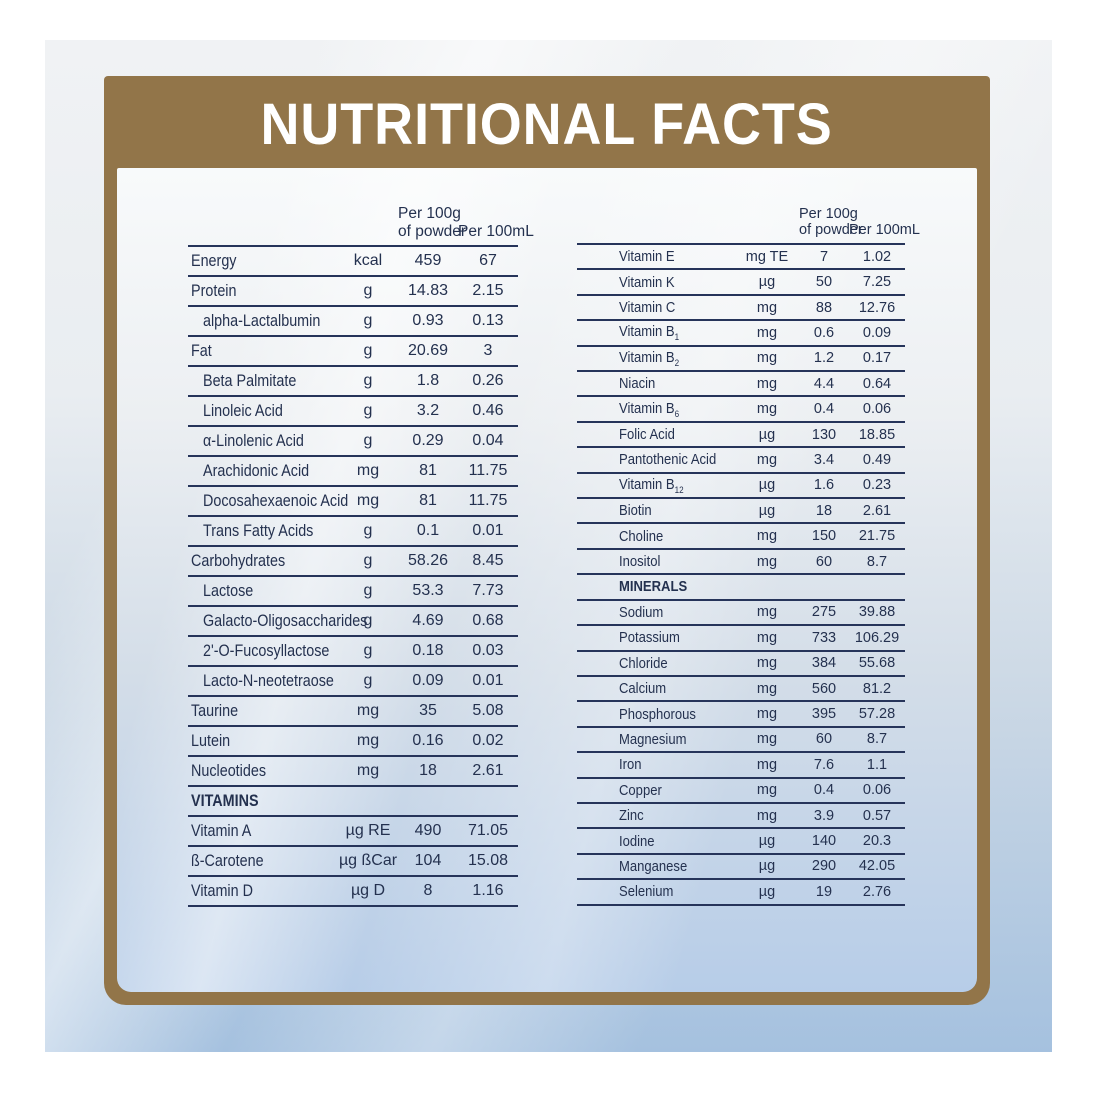  I want to click on per-100g-value: 0.93, so click(428, 320).